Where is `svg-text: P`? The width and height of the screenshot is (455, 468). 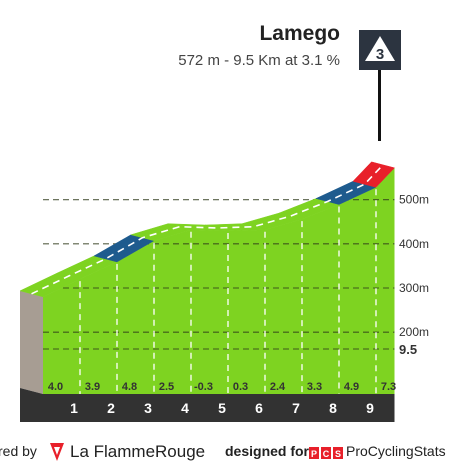 svg-text: P is located at coordinates (314, 454).